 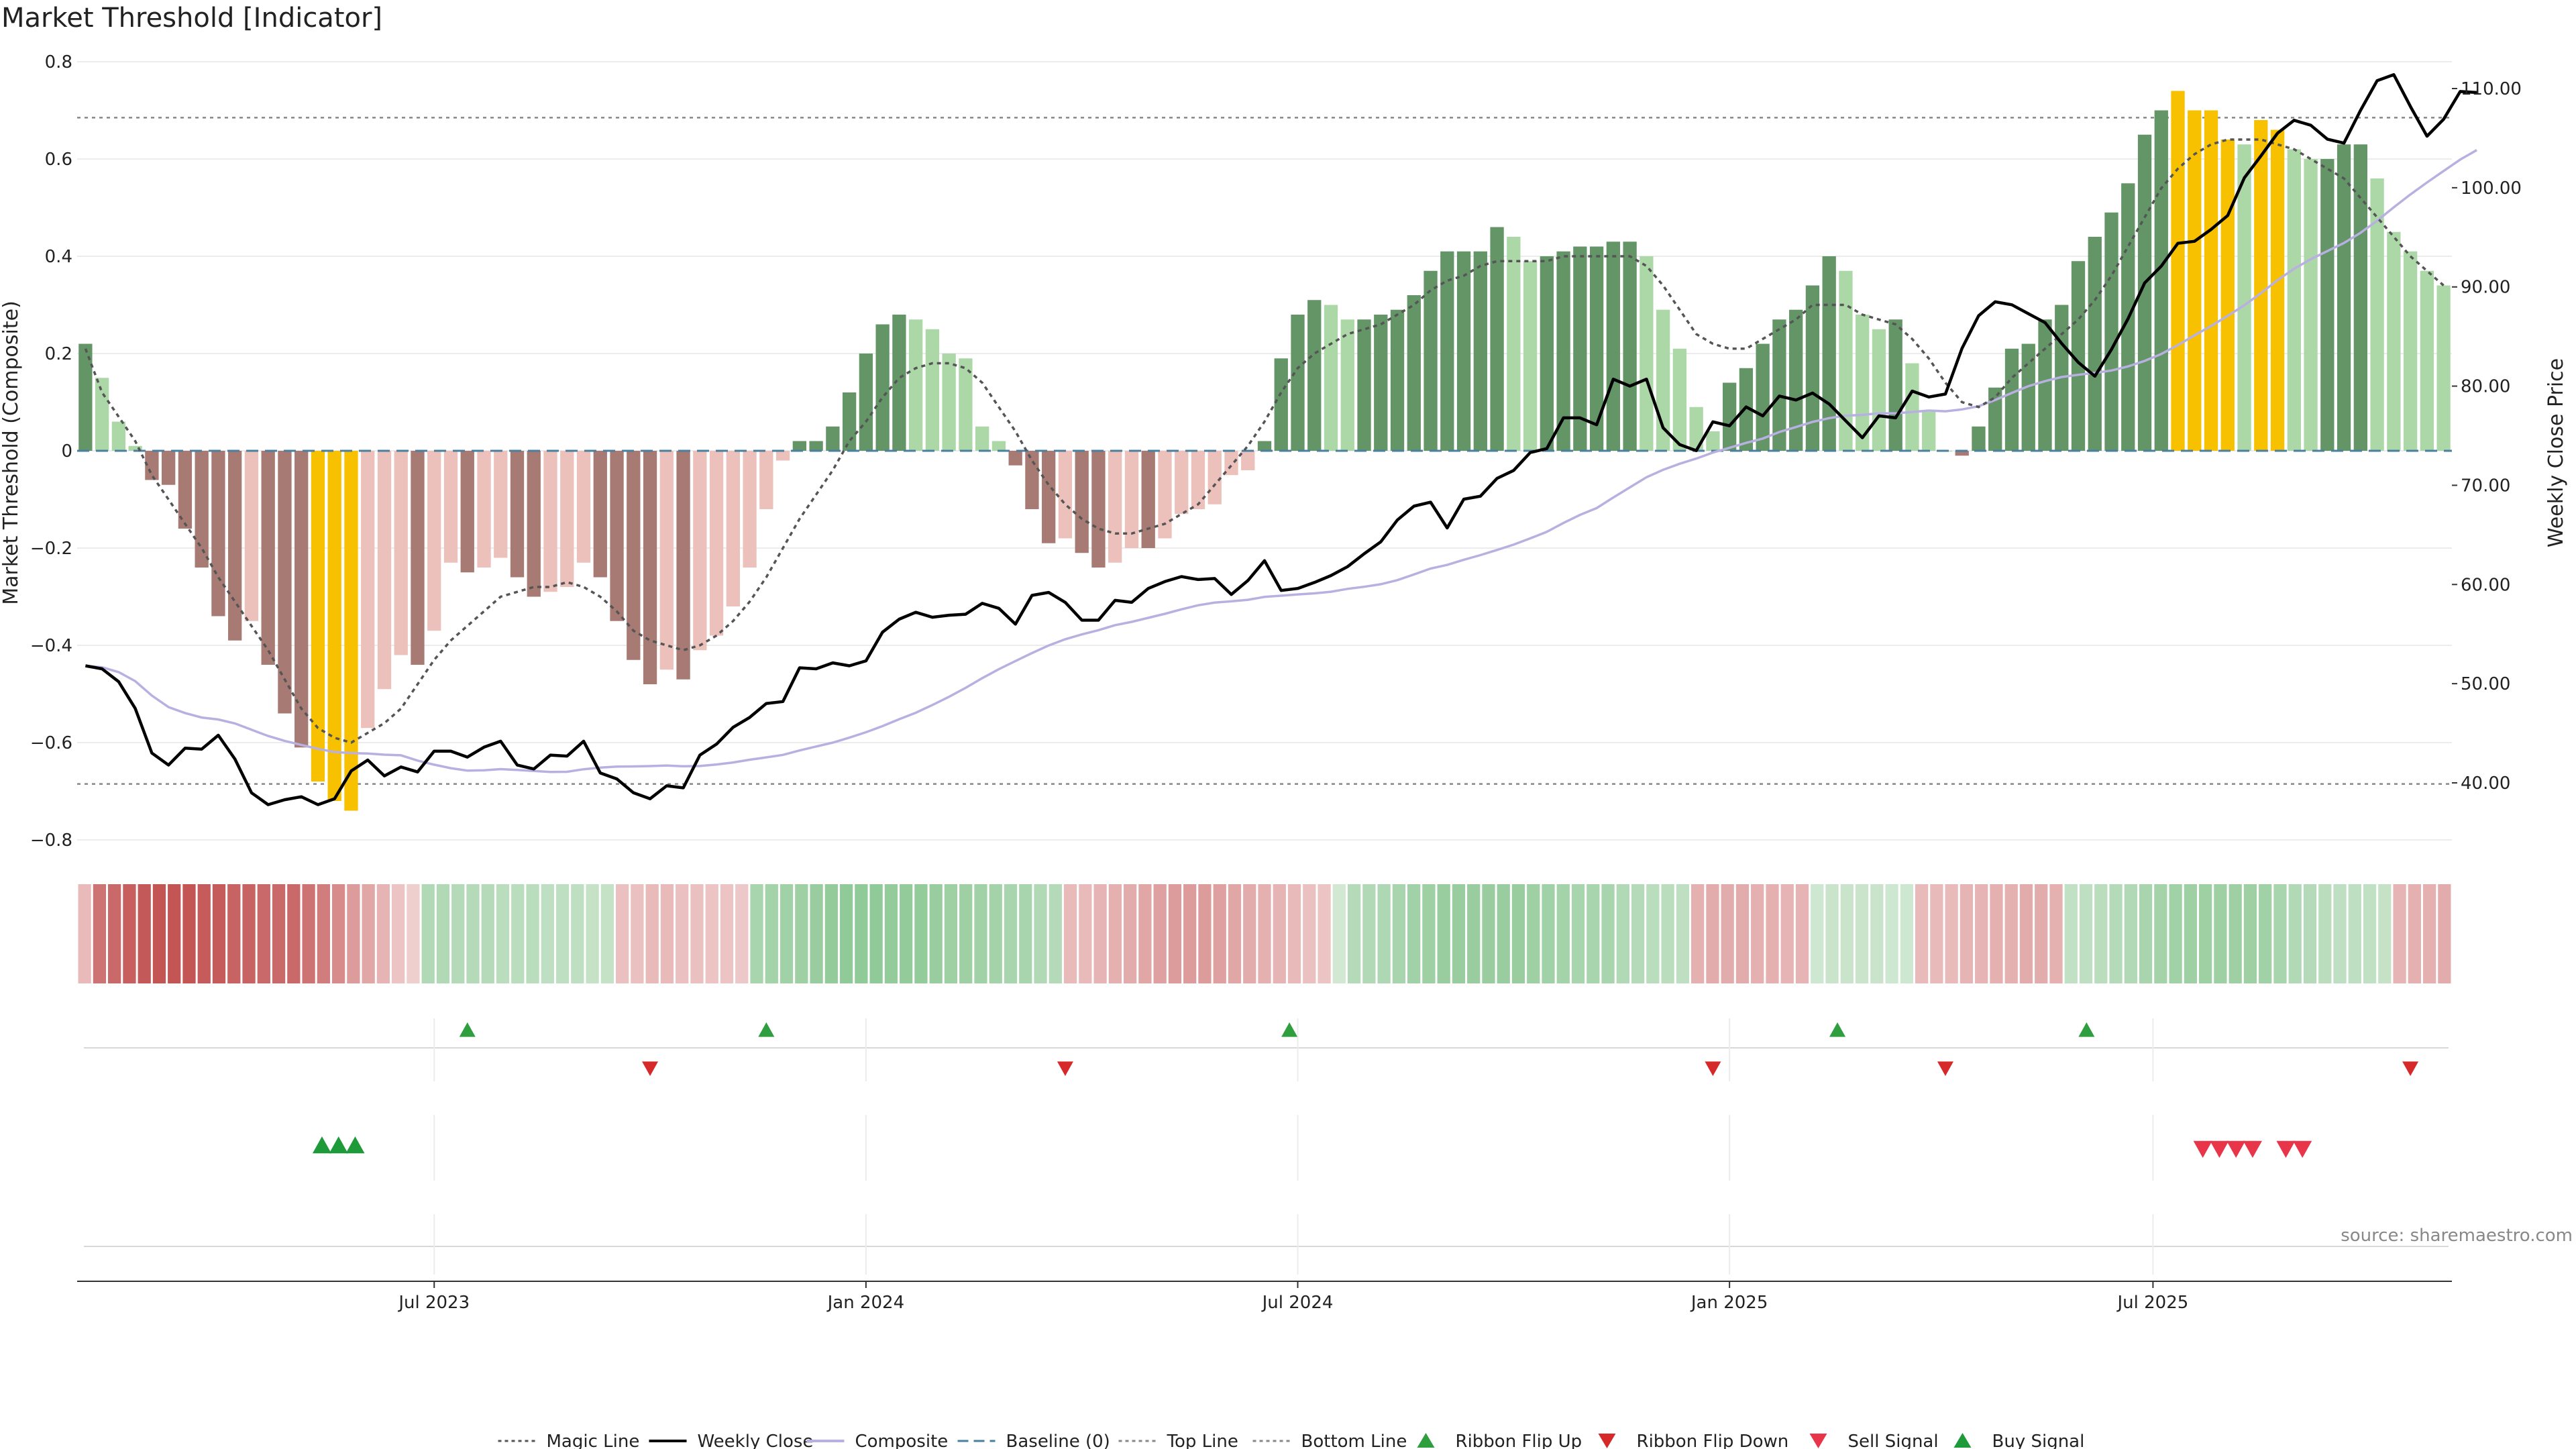 I want to click on ribbon-flip-up-marker, so click(x=766, y=1029).